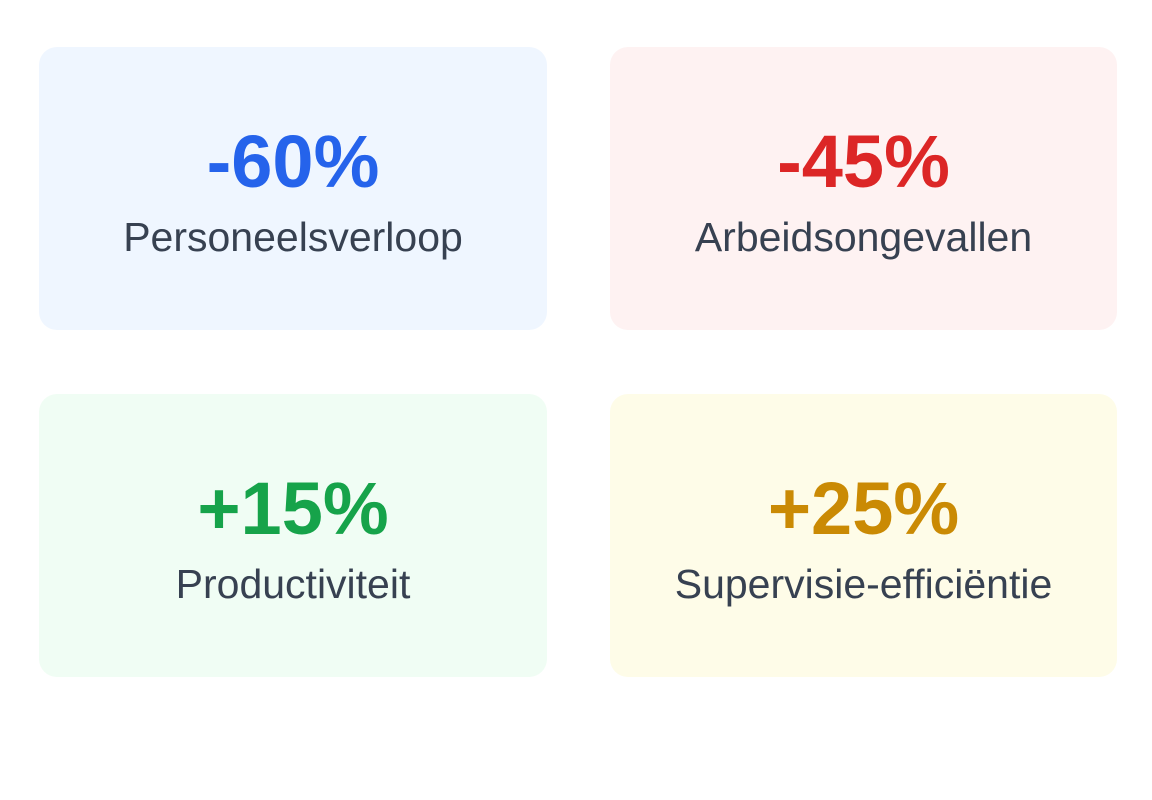 The image size is (1152, 800). I want to click on stat-value: +15%, so click(293, 508).